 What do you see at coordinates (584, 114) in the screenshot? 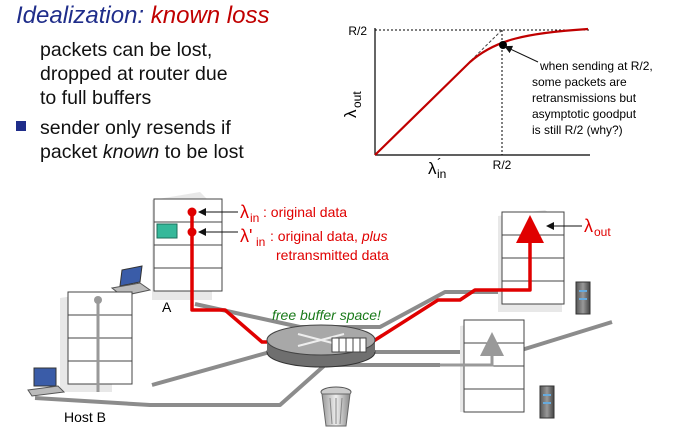
I see `annotation-line-4: asymptotic goodput` at bounding box center [584, 114].